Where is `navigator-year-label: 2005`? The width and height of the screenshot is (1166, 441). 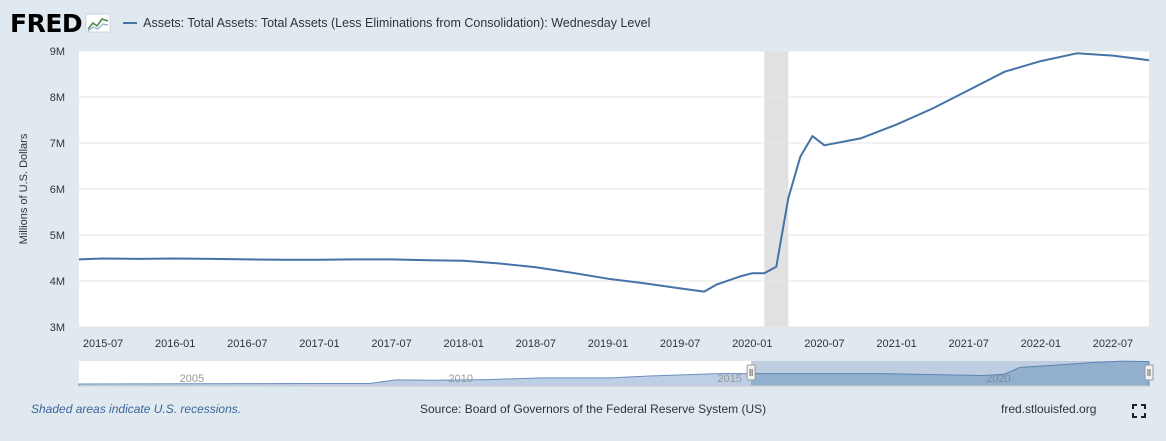 navigator-year-label: 2005 is located at coordinates (192, 379).